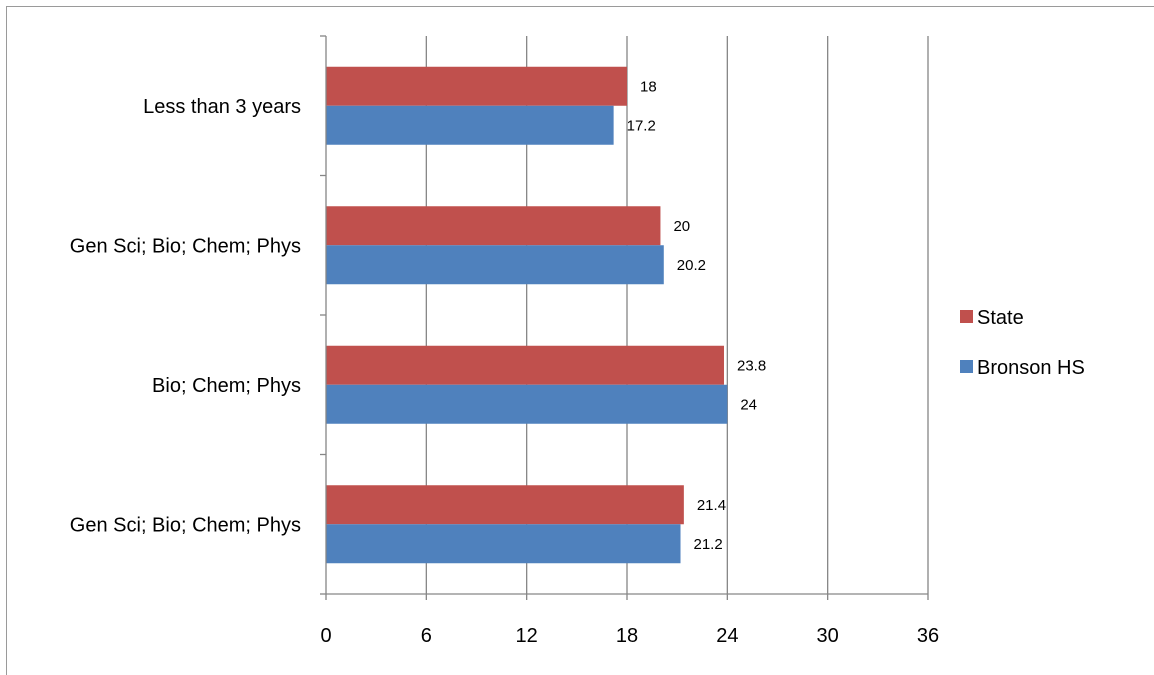 The width and height of the screenshot is (1154, 675). Describe the element at coordinates (751, 365) in the screenshot. I see `data-label: 23.8` at that location.